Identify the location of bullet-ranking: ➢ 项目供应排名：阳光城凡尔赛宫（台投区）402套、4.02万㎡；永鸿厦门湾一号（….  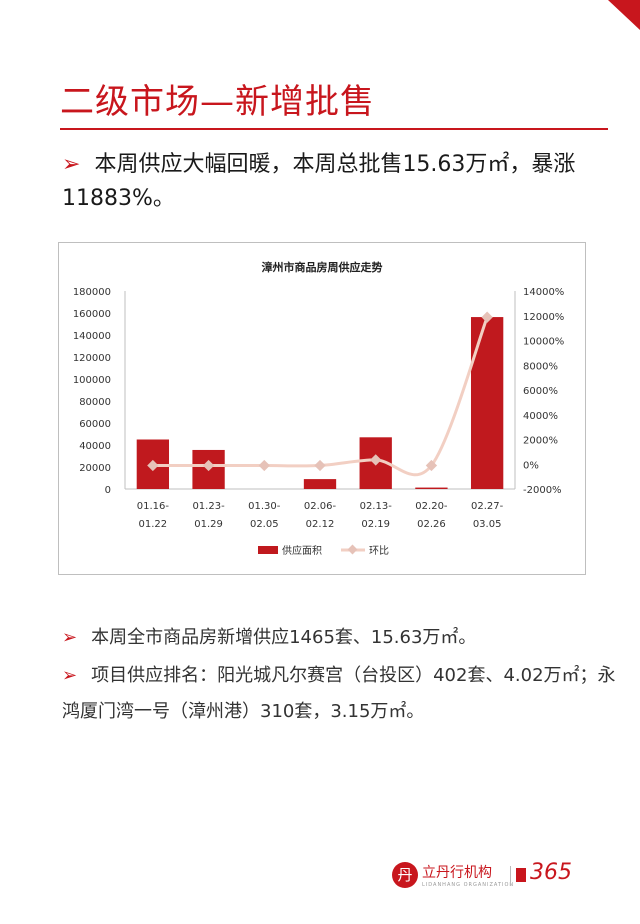
(342, 694).